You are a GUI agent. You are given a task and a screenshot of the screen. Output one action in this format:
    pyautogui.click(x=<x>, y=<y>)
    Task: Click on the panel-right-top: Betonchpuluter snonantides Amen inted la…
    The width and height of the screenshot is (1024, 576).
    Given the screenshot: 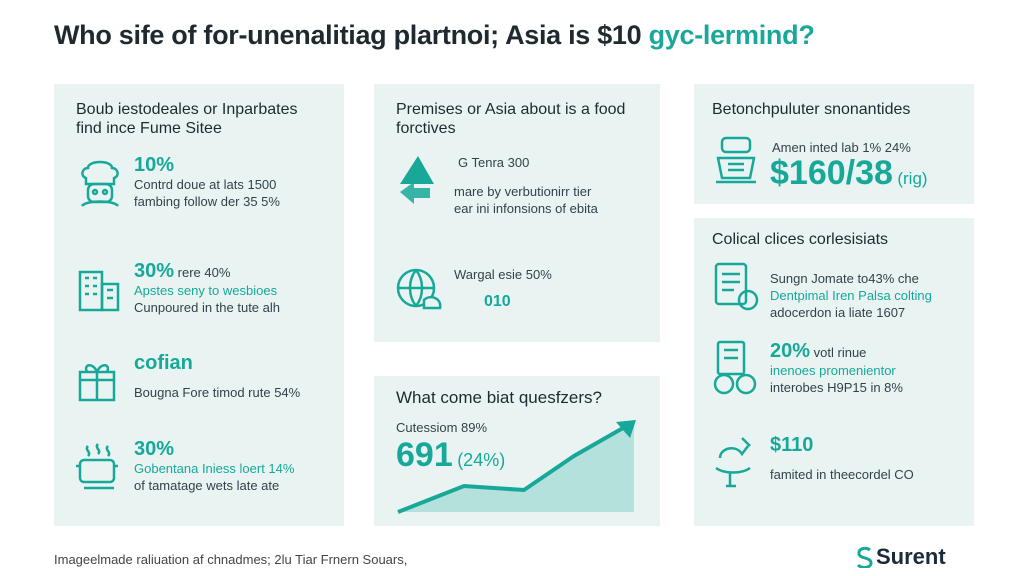 What is the action you would take?
    pyautogui.click(x=834, y=144)
    